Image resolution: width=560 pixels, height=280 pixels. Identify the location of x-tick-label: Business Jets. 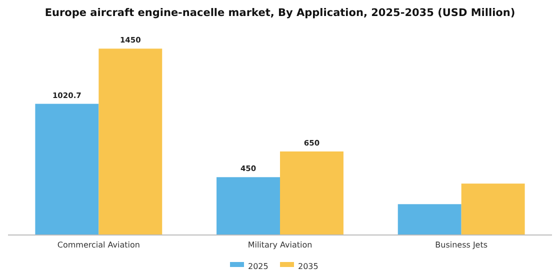
(461, 245).